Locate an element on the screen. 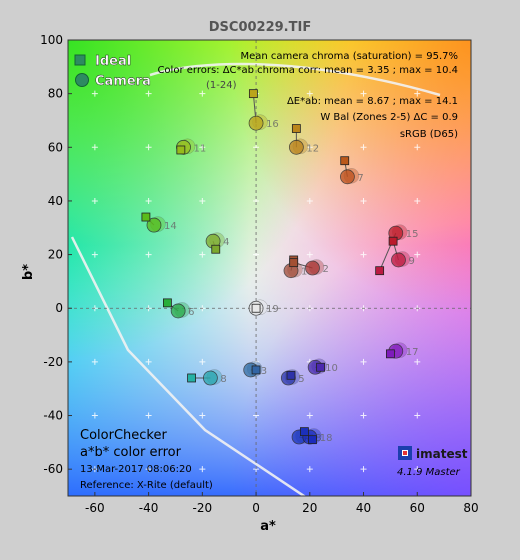 The width and height of the screenshot is (520, 560). point-label: 8 is located at coordinates (223, 379).